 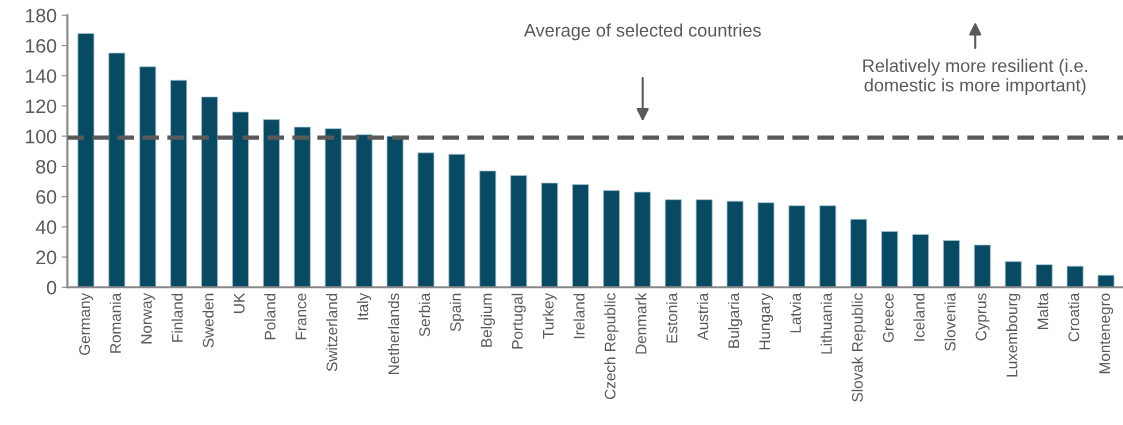 I want to click on x-tick-label: Germany, so click(x=86, y=323).